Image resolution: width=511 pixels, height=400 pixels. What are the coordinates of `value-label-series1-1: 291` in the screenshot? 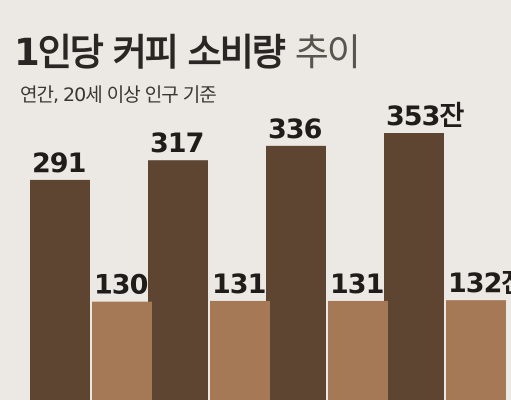 It's located at (58, 163).